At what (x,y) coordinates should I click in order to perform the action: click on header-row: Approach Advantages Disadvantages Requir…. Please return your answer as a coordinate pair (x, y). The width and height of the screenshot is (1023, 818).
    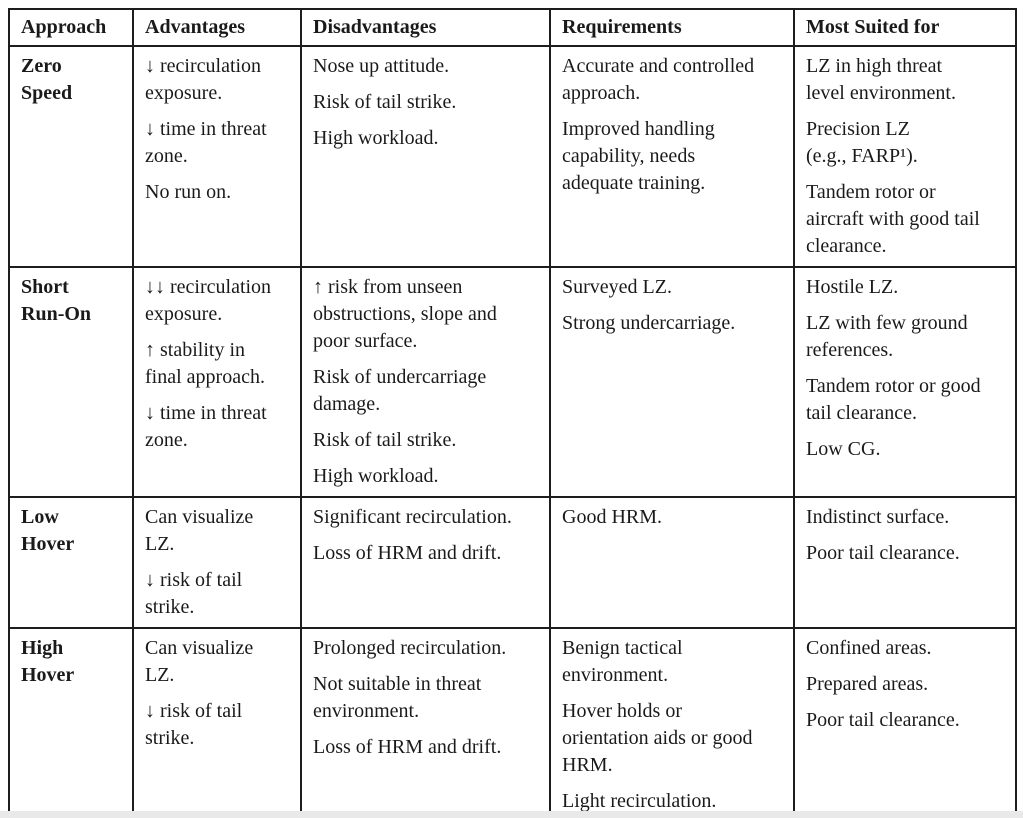
    Looking at the image, I should click on (512, 27).